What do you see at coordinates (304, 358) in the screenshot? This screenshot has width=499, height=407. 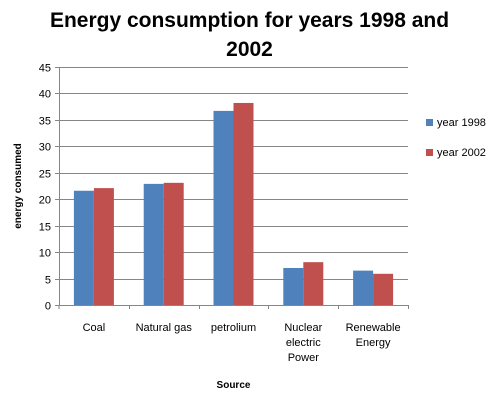 I see `x-tick-label: Power` at bounding box center [304, 358].